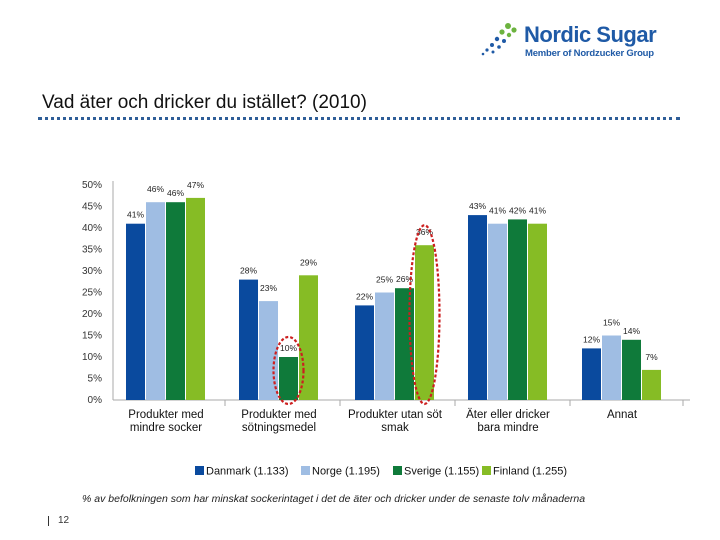  Describe the element at coordinates (166, 428) in the screenshot. I see `category-label: mindre socker` at that location.